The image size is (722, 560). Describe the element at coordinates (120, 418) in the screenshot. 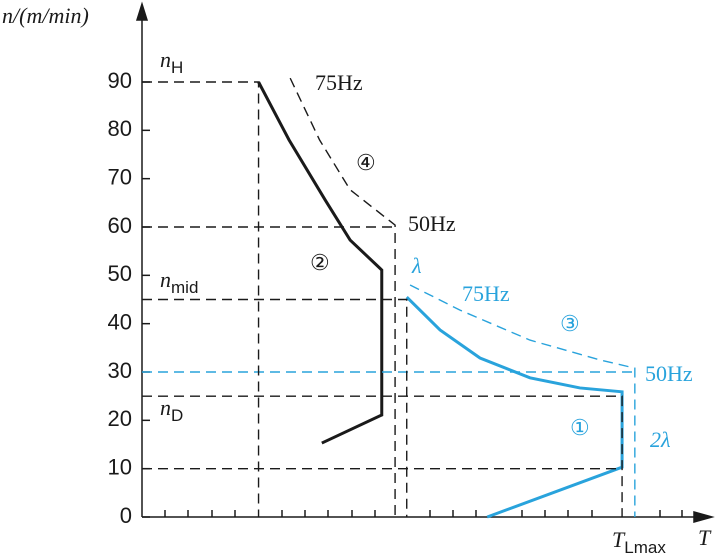

I see `y-tick-label: 20` at that location.